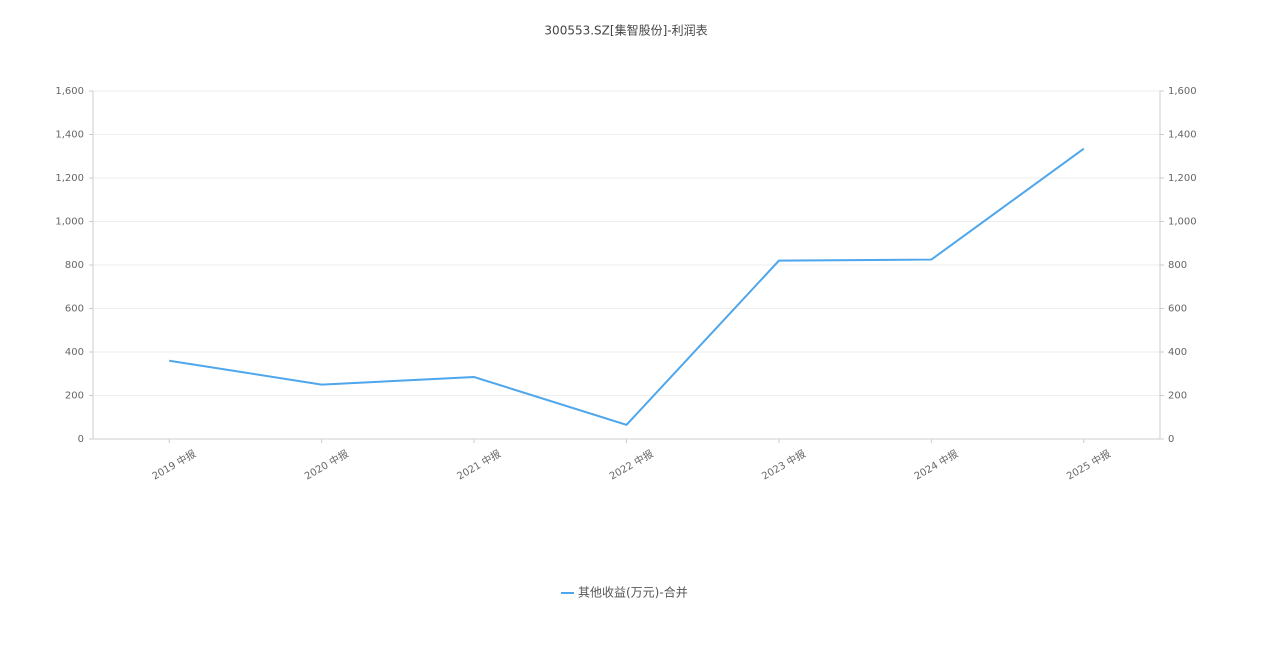 The width and height of the screenshot is (1268, 653). I want to click on y-tick-label: 1,400, so click(69, 135).